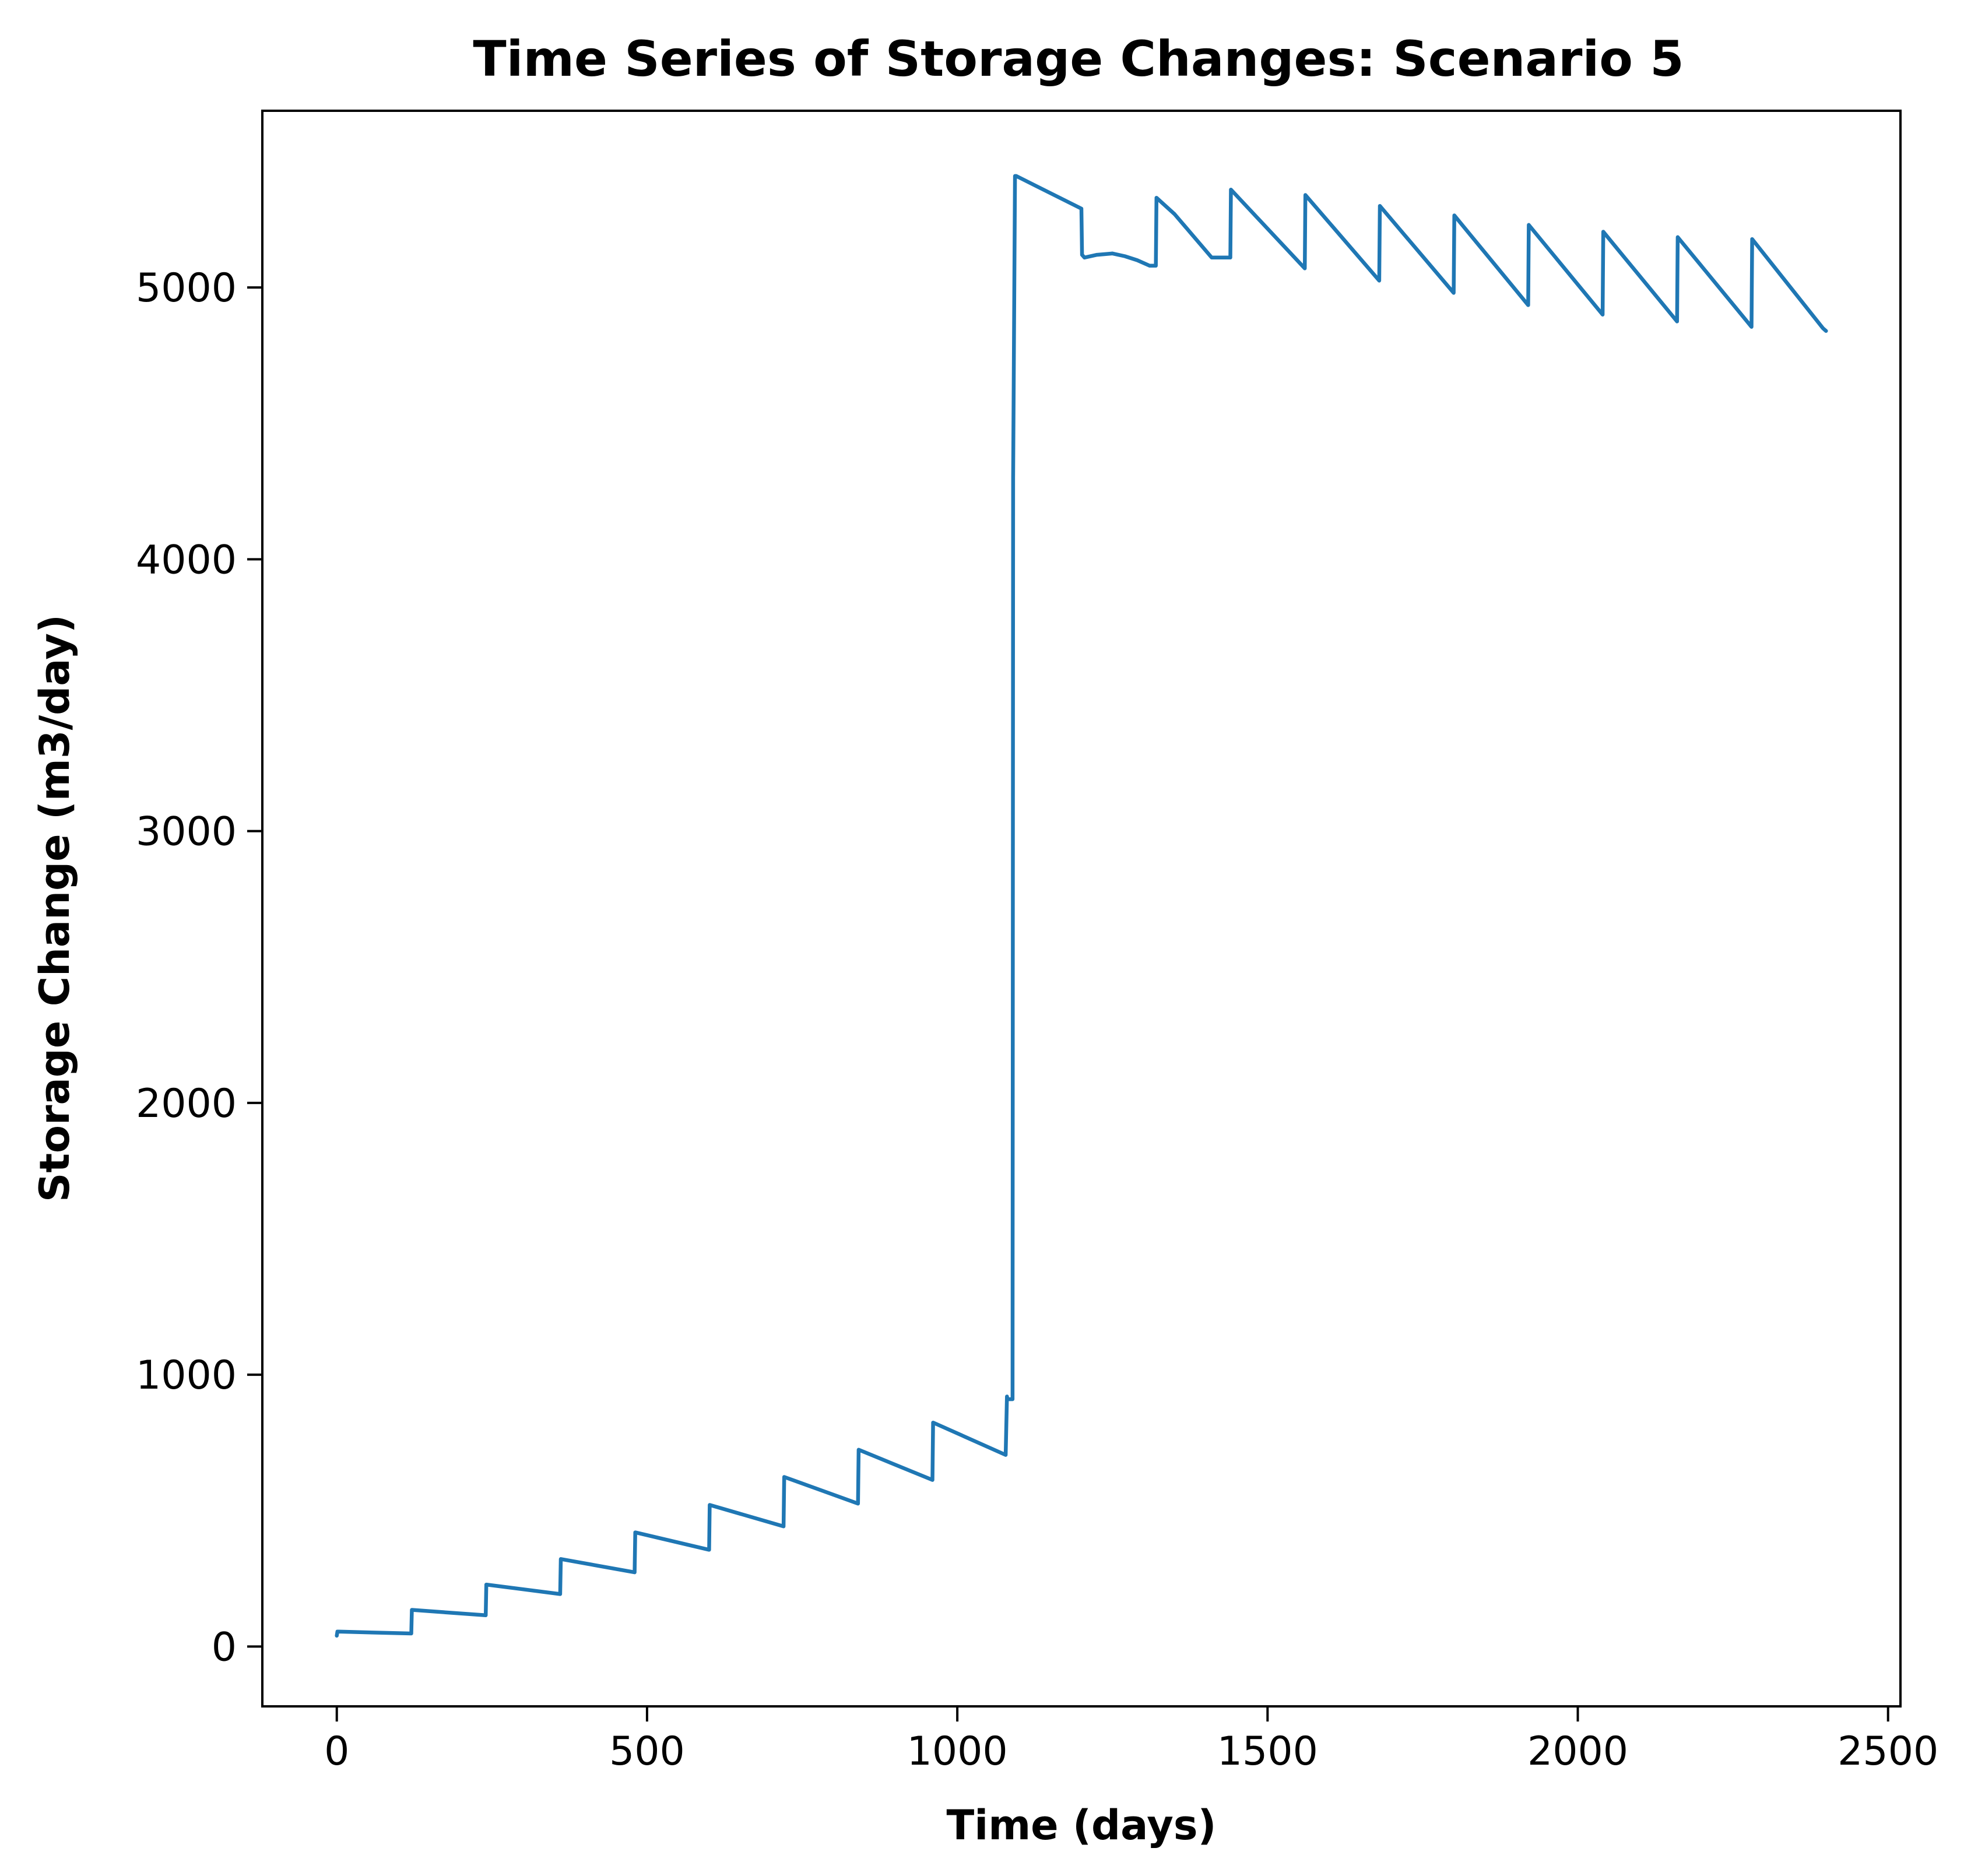  What do you see at coordinates (1082, 1825) in the screenshot?
I see `x-axis-label: Time (days)` at bounding box center [1082, 1825].